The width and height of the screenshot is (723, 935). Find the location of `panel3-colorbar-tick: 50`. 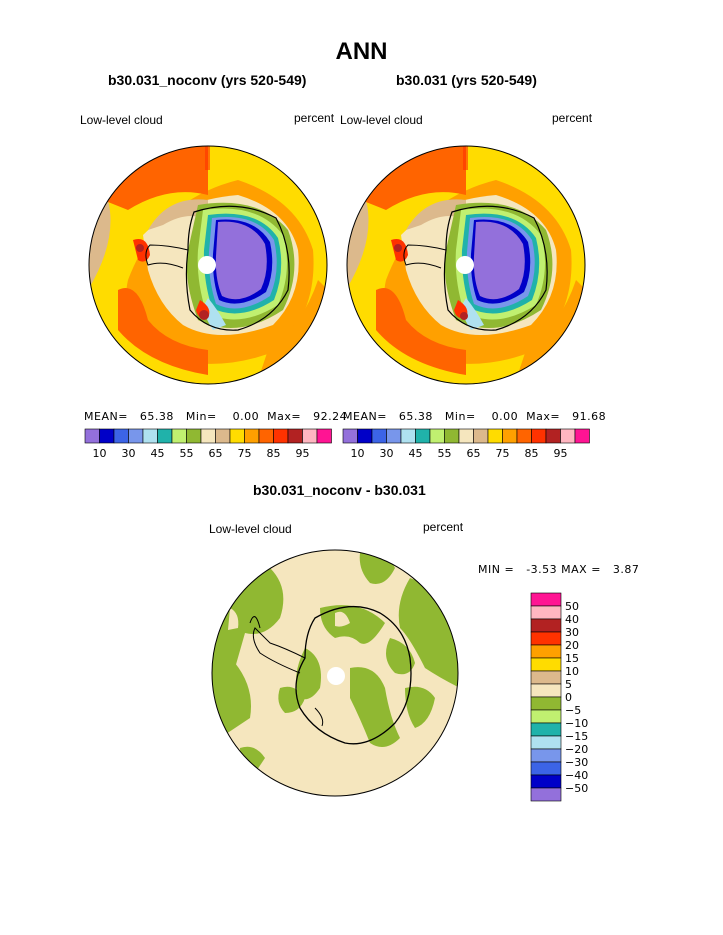

panel3-colorbar-tick: 50 is located at coordinates (572, 606).